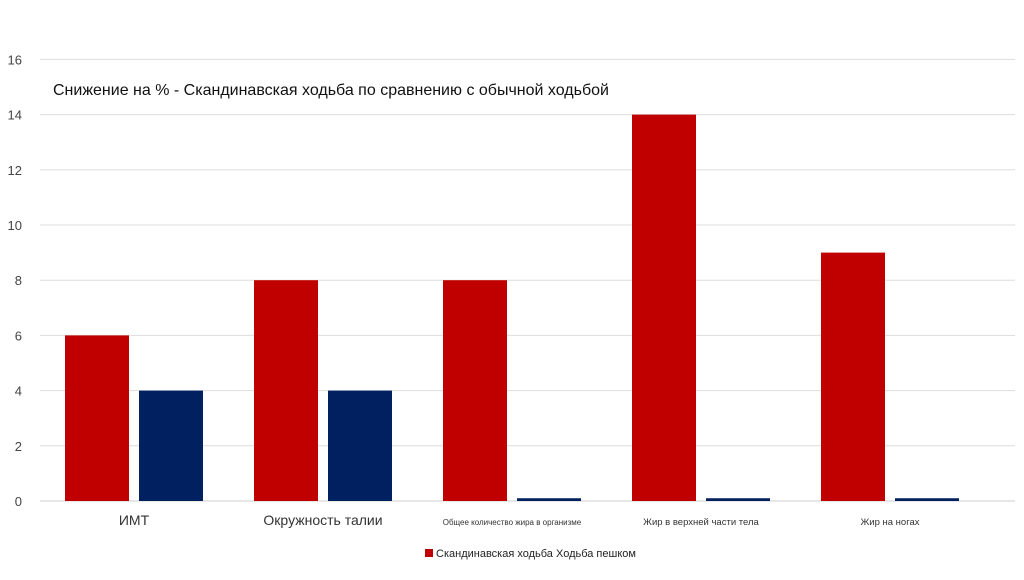 The width and height of the screenshot is (1024, 580). I want to click on y-tick-label: 16, so click(15, 59).